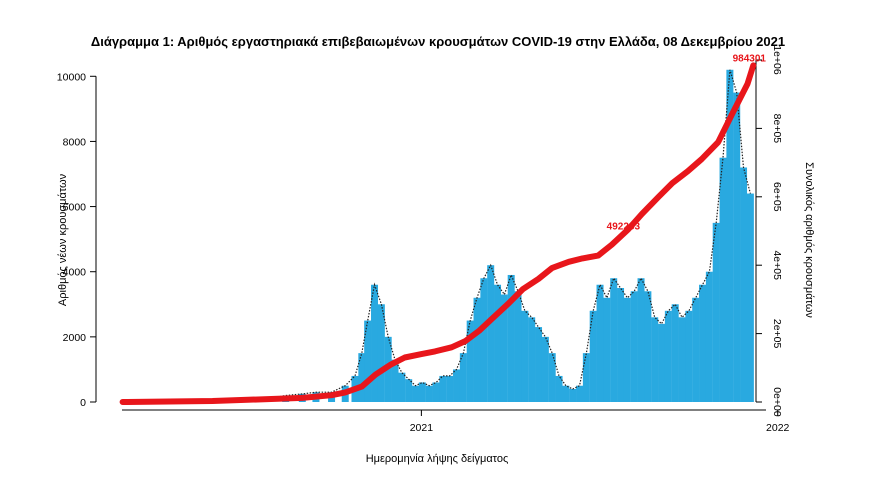 The image size is (876, 479). Describe the element at coordinates (437, 459) in the screenshot. I see `x-axis-label: Ημερομηνία λήψης δείγματος` at that location.